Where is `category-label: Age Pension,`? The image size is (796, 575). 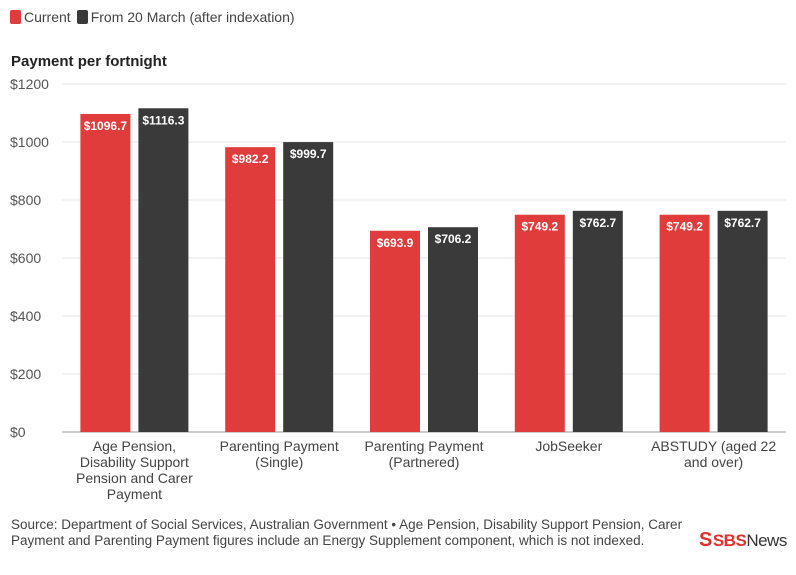 category-label: Age Pension, is located at coordinates (134, 446).